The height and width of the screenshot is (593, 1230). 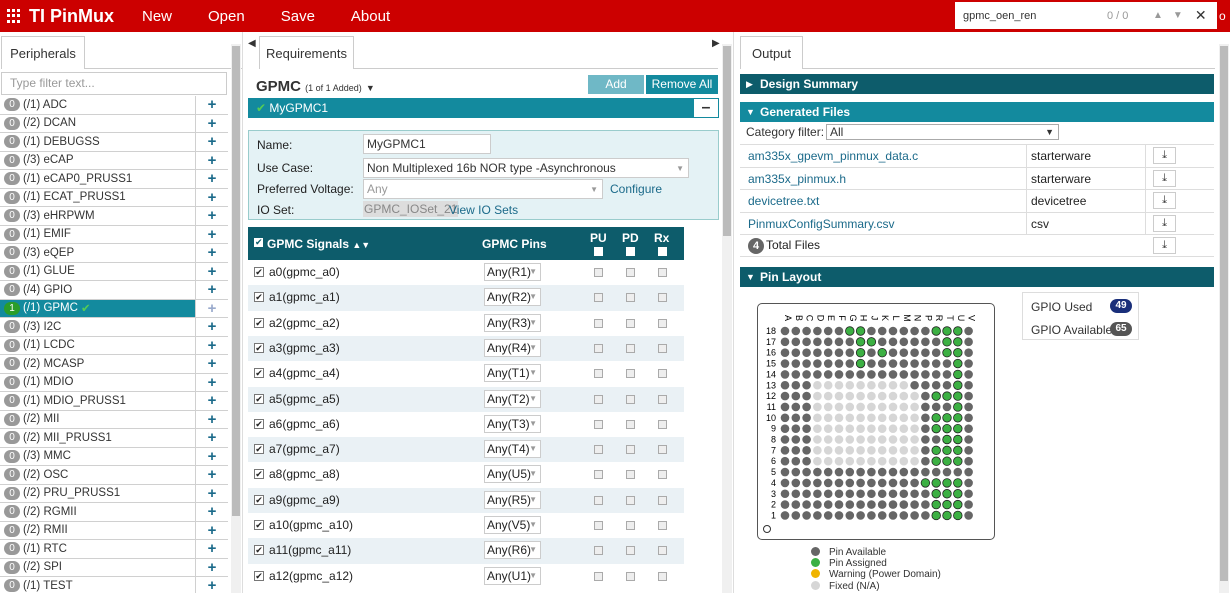 What do you see at coordinates (925, 363) in the screenshot?
I see `pin-P15` at bounding box center [925, 363].